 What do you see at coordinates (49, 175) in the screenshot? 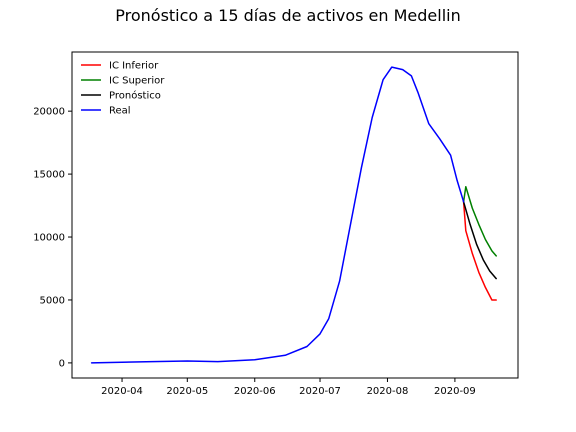
I see `y-tick-label: 15000` at bounding box center [49, 175].